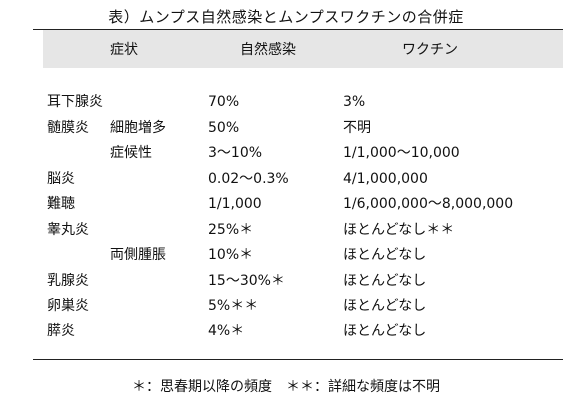  I want to click on row-sub-label: 両側腫脹, so click(138, 255).